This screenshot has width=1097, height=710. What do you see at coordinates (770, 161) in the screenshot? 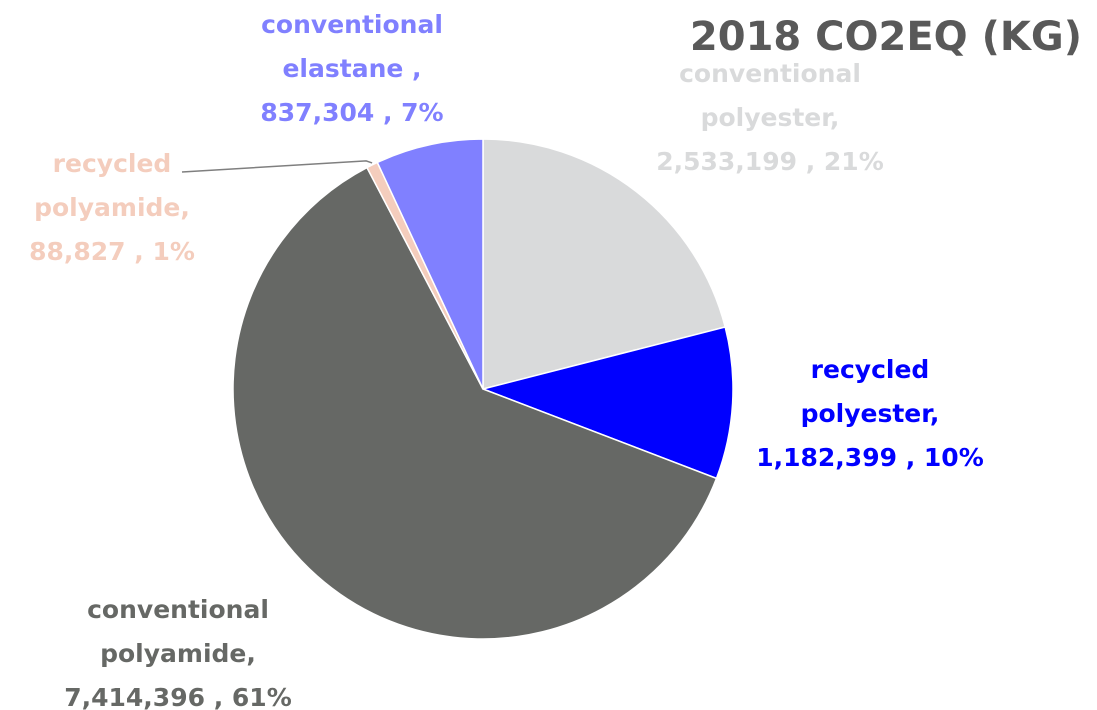
I see `slice-label-line: 2,533,199 , 21%` at bounding box center [770, 161].